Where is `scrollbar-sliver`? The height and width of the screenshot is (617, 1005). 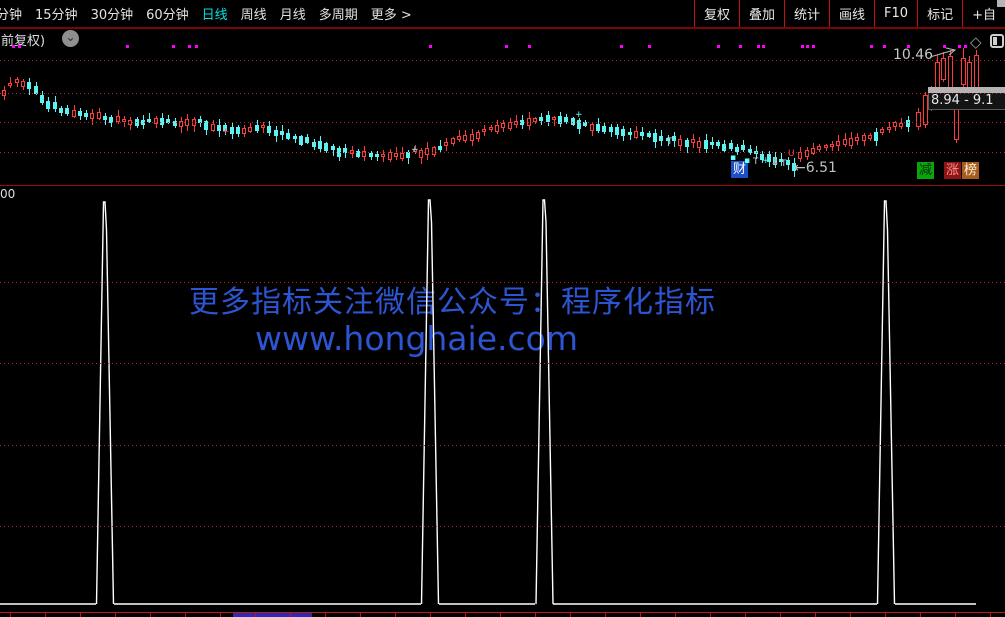 scrollbar-sliver is located at coordinates (1001, 3).